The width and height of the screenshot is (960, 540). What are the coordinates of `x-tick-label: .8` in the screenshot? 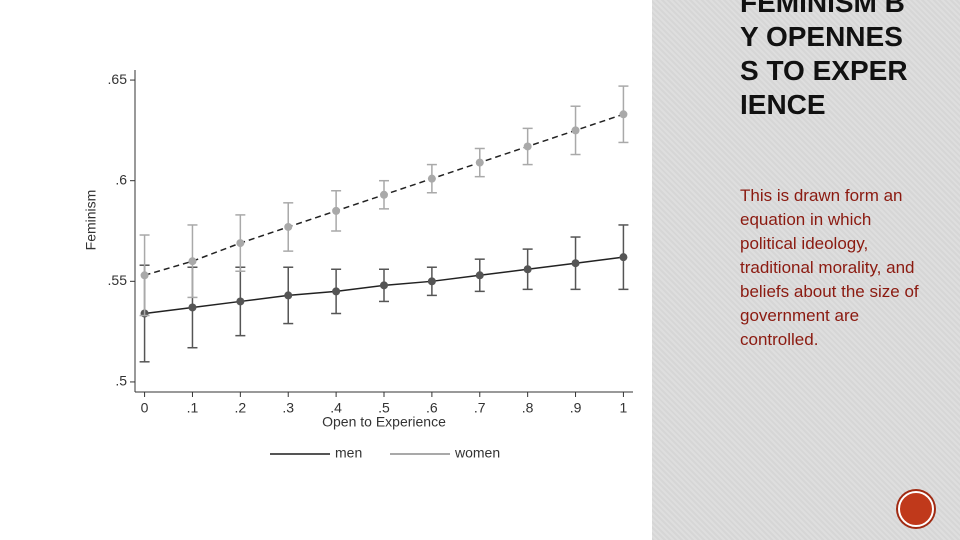 It's located at (528, 408).